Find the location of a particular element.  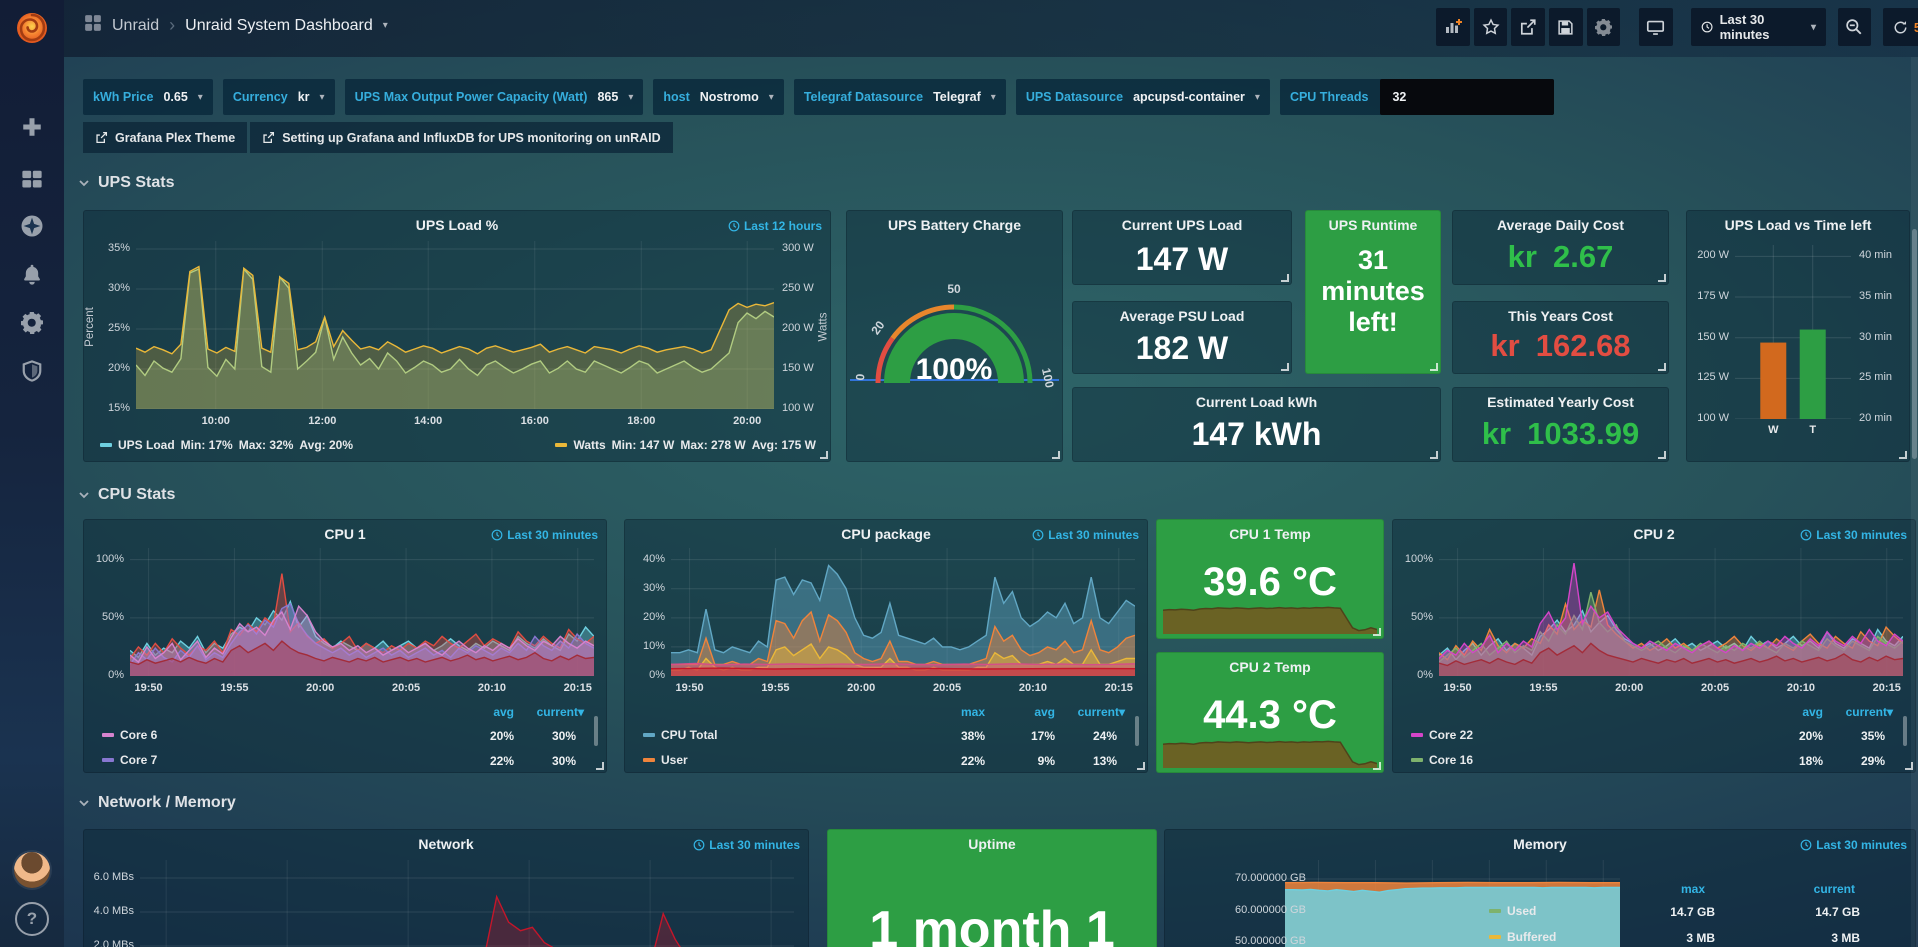

create-plus-icon is located at coordinates (32, 127).